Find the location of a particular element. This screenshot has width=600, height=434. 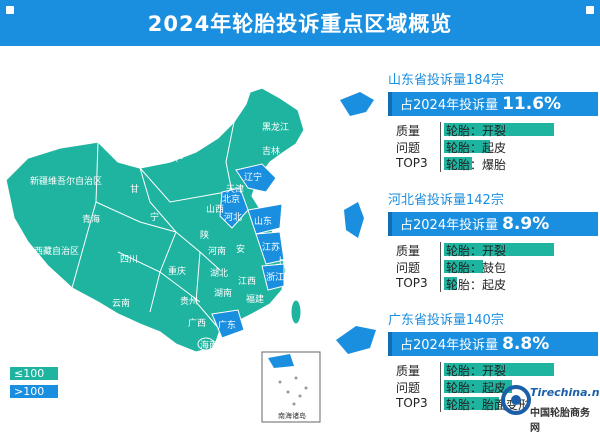

hebei-shape is located at coordinates (354, 220).